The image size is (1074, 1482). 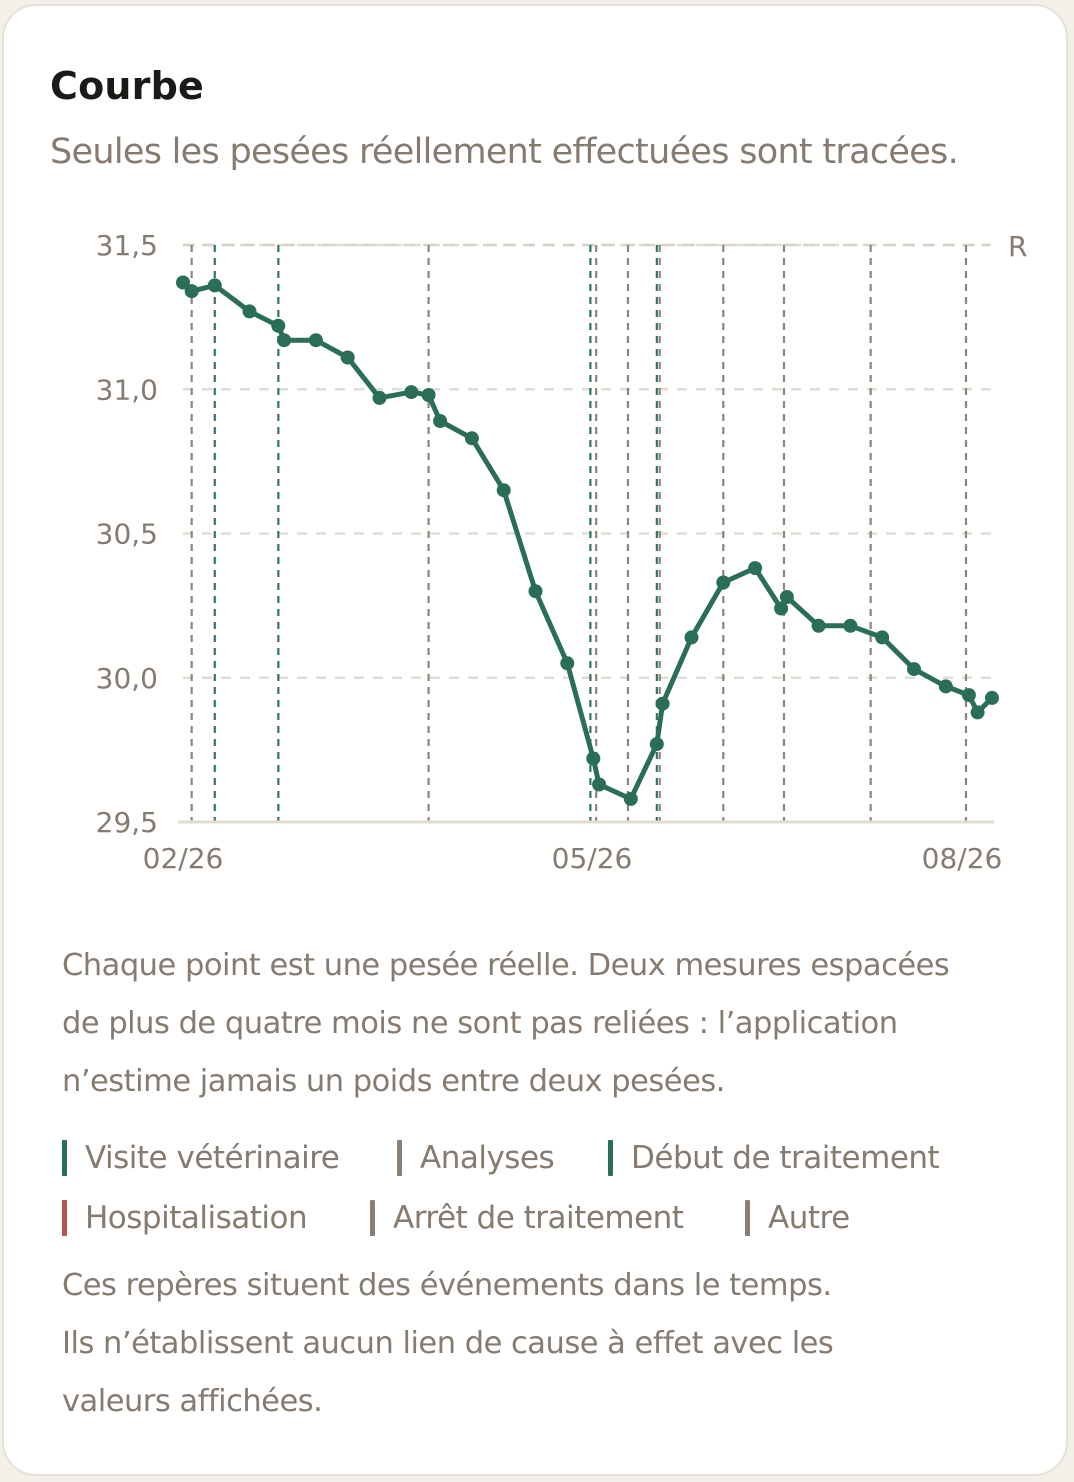 I want to click on card-title: Courbe, so click(x=127, y=86).